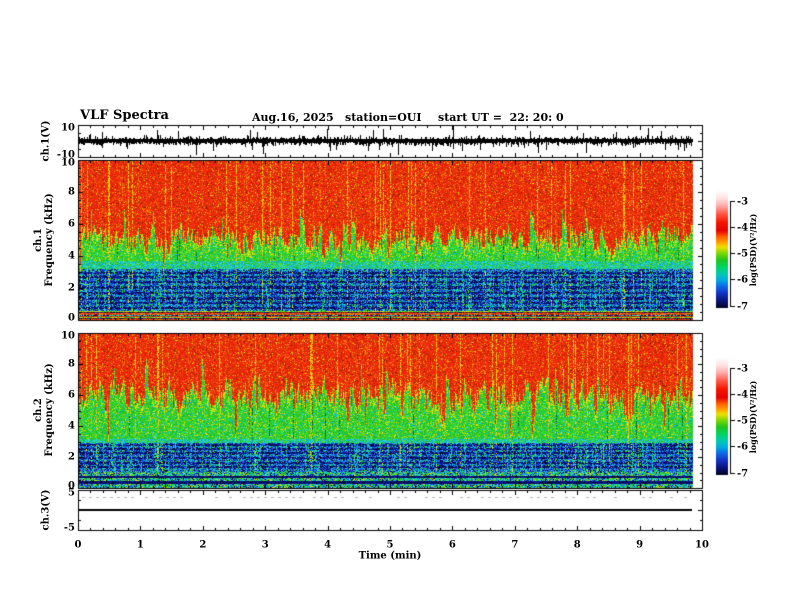 This screenshot has width=792, height=612. What do you see at coordinates (65, 155) in the screenshot?
I see `y-tick-label-ch1-volt: -10` at bounding box center [65, 155].